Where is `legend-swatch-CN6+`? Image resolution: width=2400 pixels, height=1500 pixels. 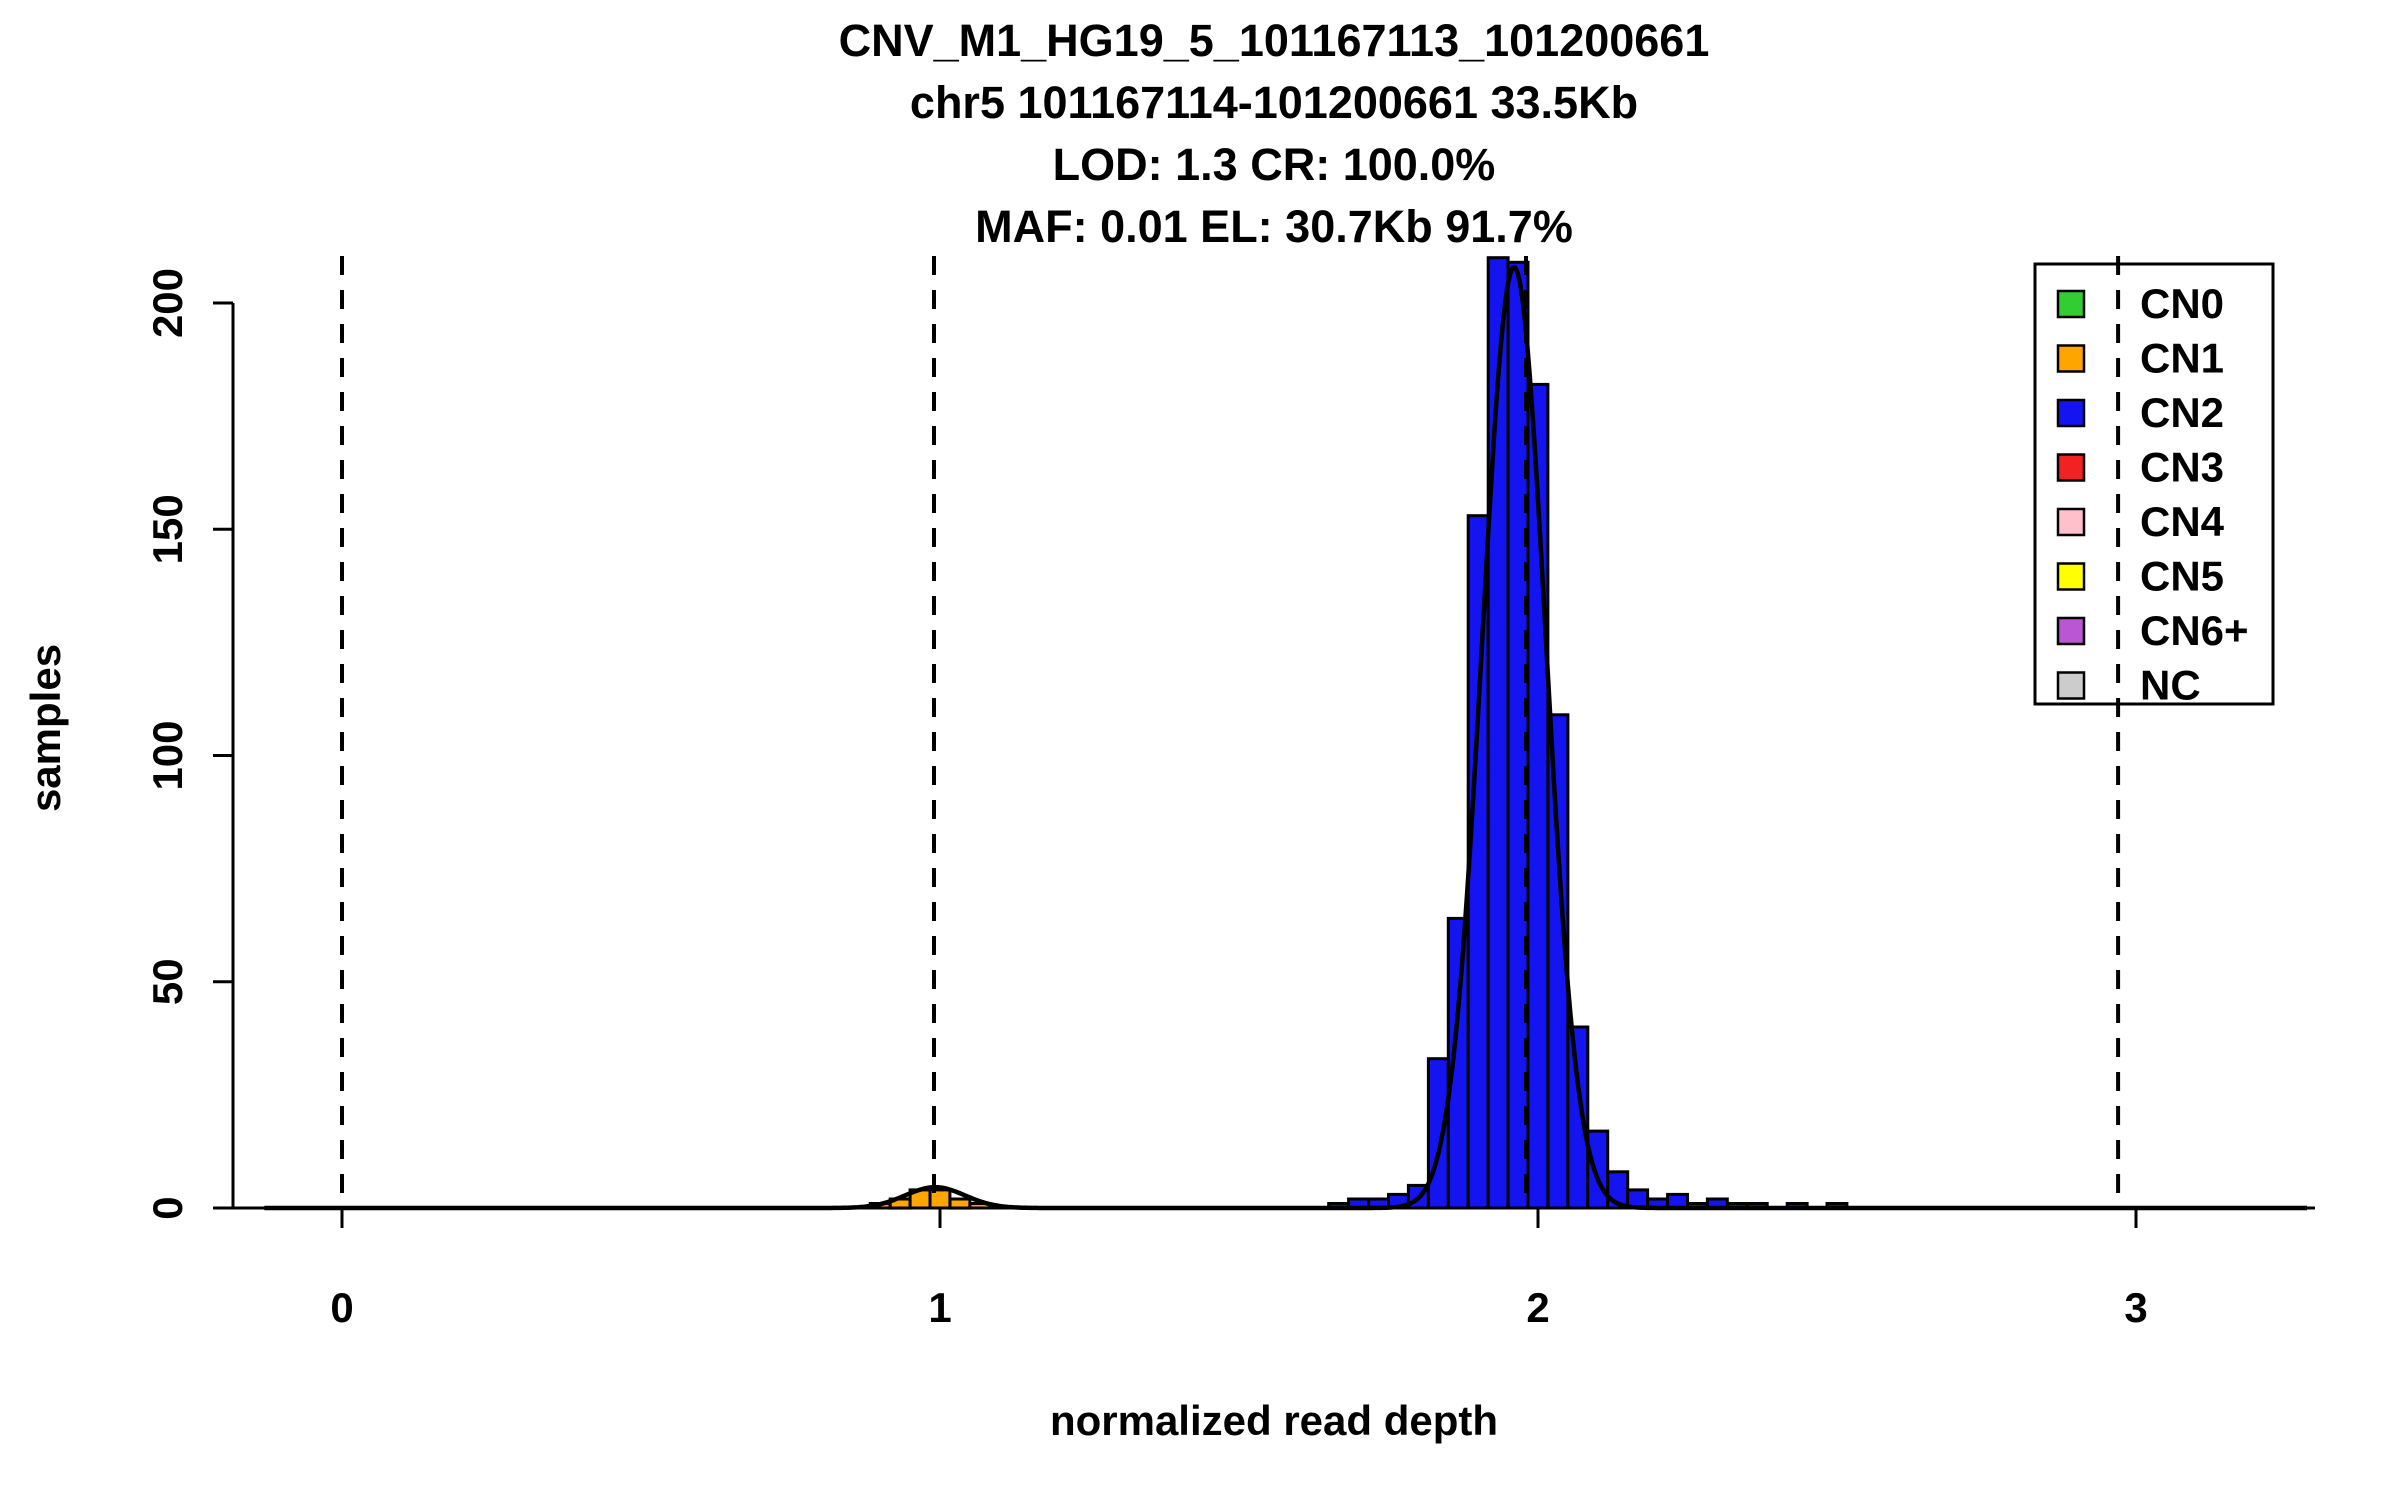
legend-swatch-CN6+ is located at coordinates (2071, 631).